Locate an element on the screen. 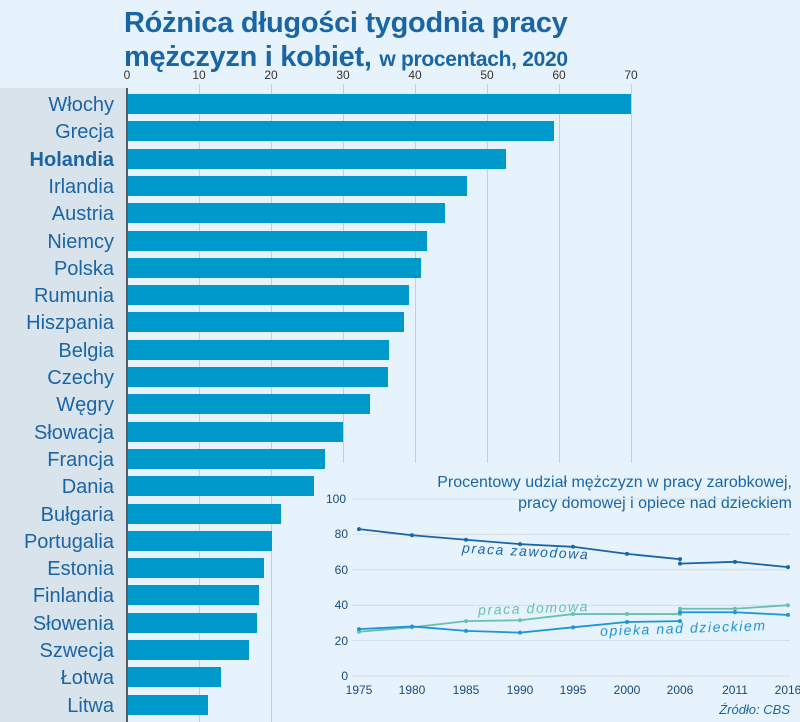  category-label-panel is located at coordinates (63, 405).